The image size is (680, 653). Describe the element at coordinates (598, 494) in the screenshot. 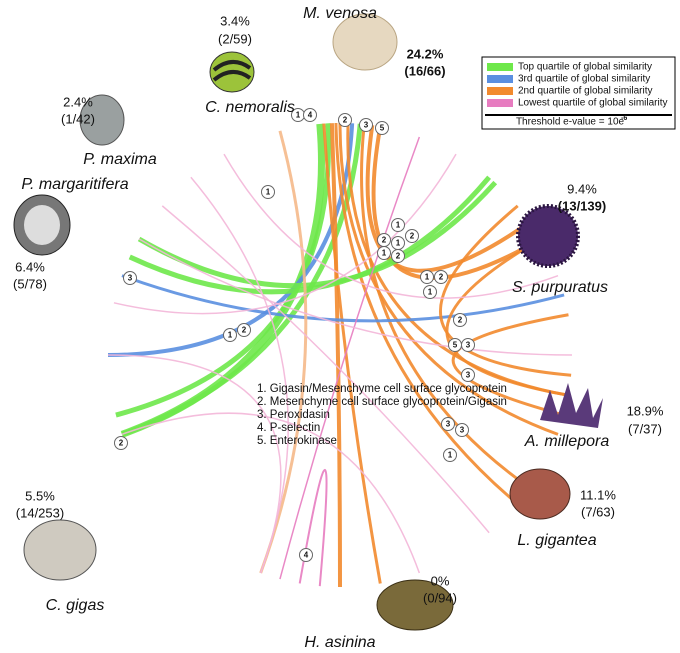

I see `species-percent: 11.1%` at that location.